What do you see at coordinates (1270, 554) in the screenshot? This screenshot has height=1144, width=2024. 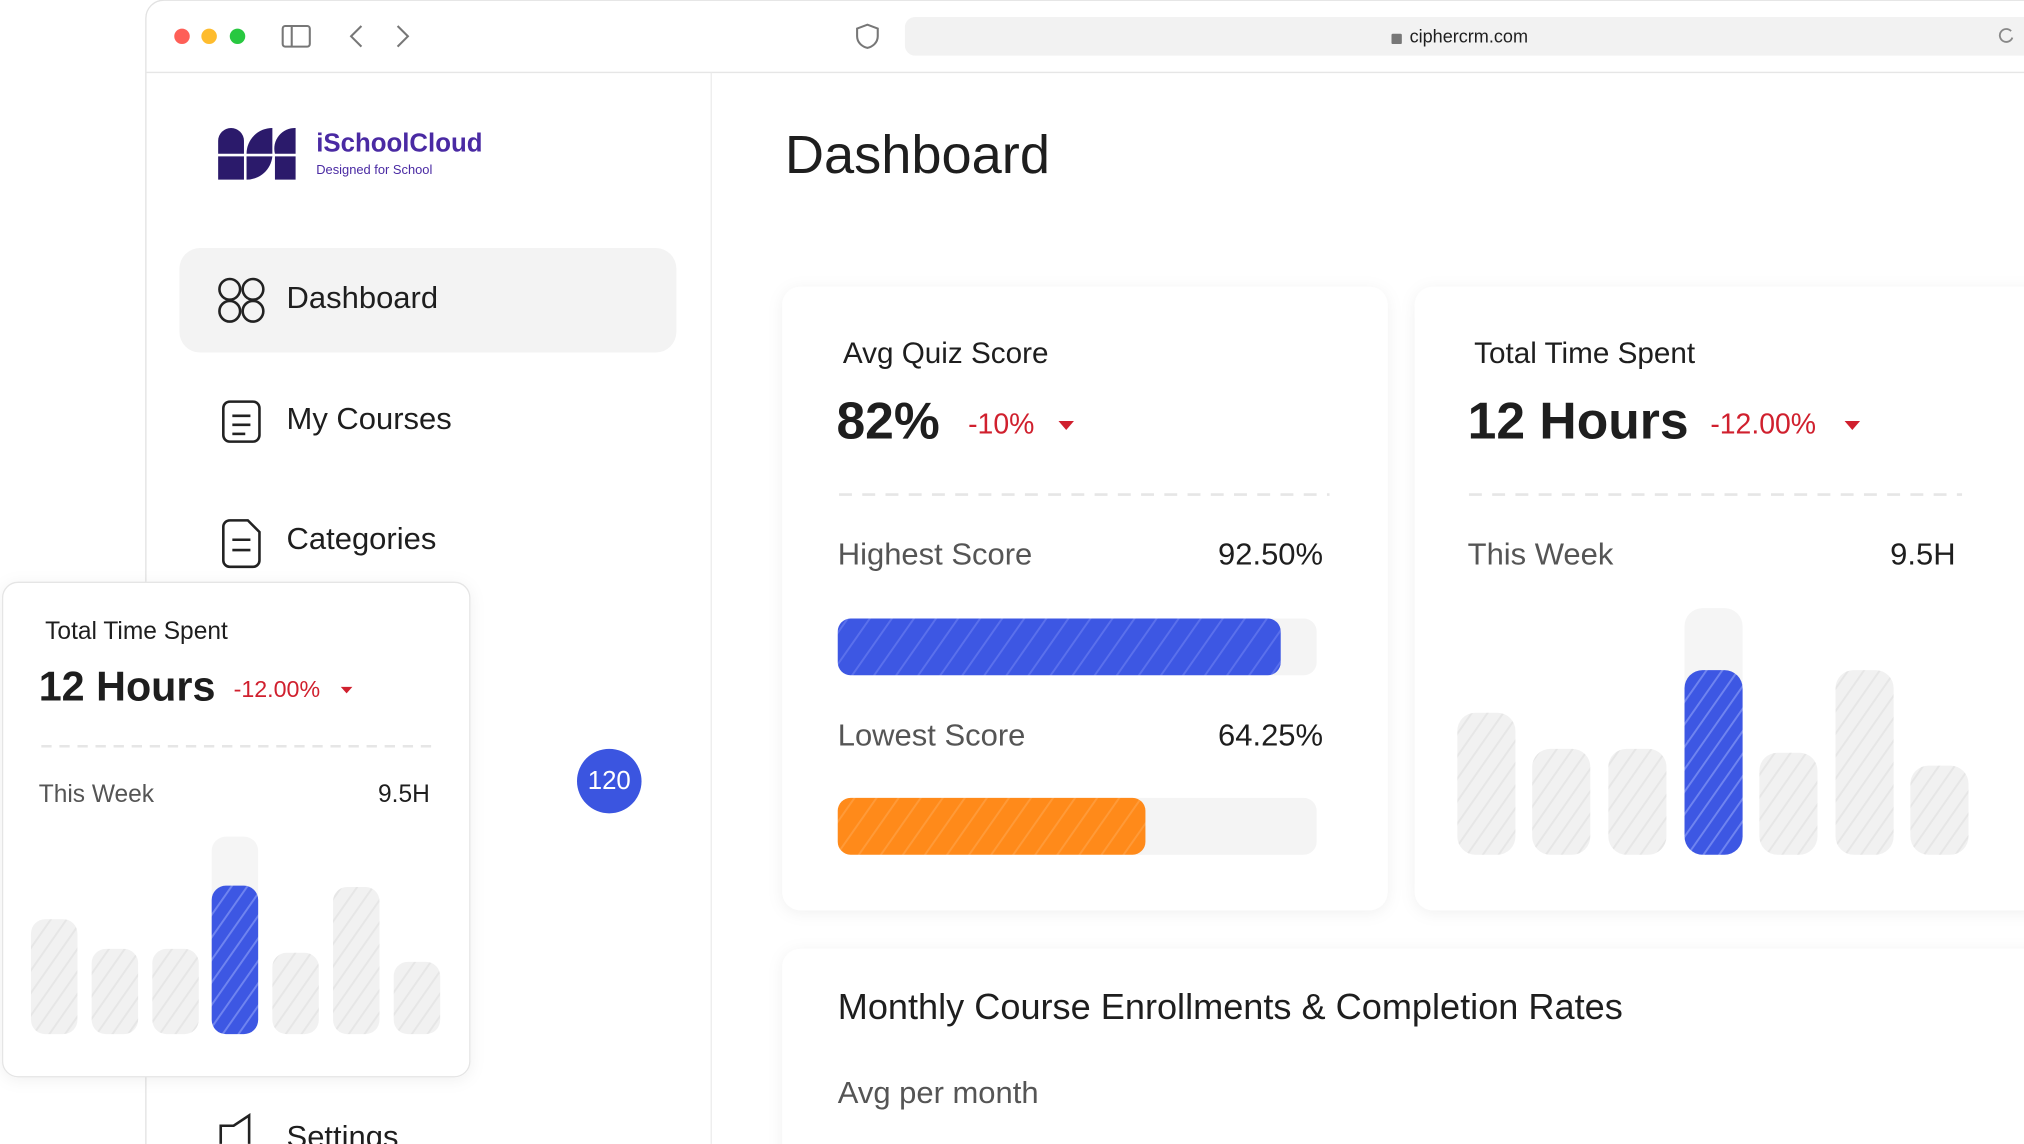 I see `stat-value: 92.50%` at bounding box center [1270, 554].